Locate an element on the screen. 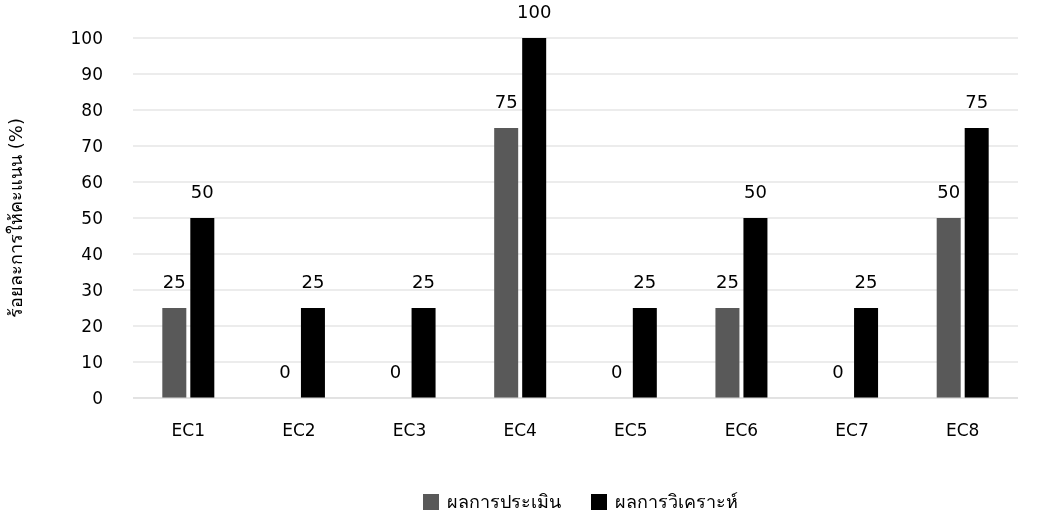 This screenshot has width=1038, height=525. y-tick-label: 70 is located at coordinates (92, 146).